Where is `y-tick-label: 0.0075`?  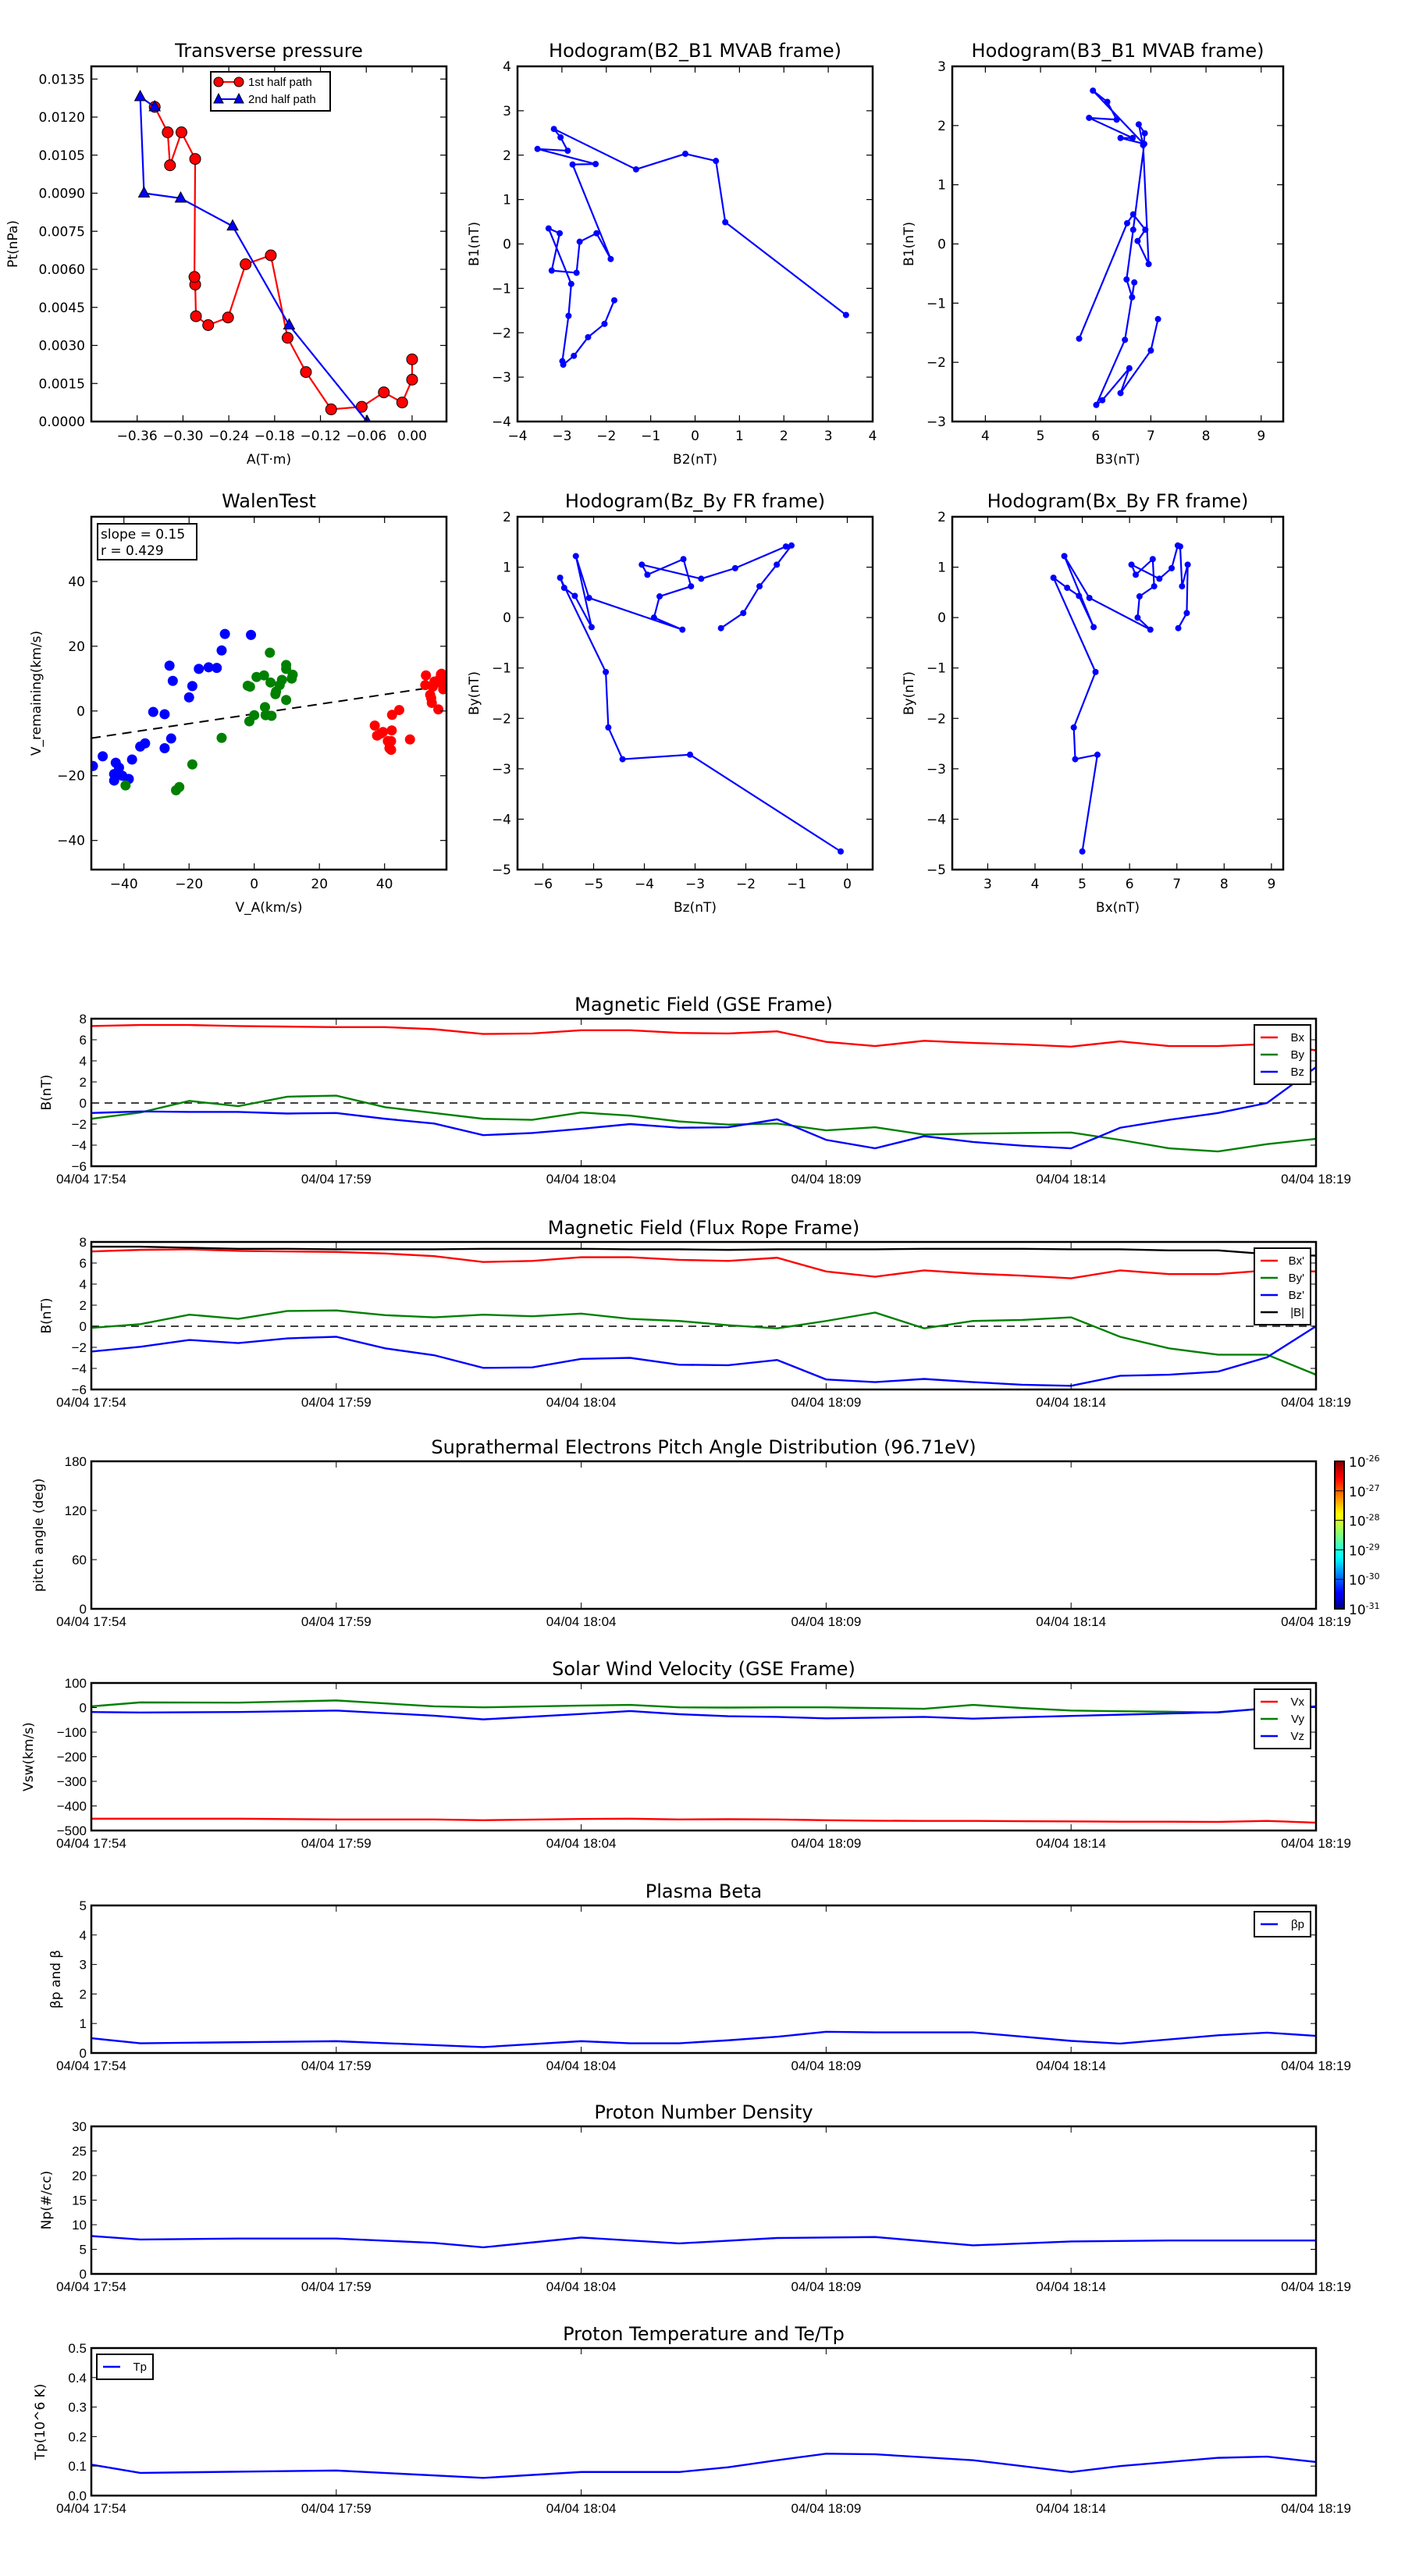
y-tick-label: 0.0075 is located at coordinates (62, 232).